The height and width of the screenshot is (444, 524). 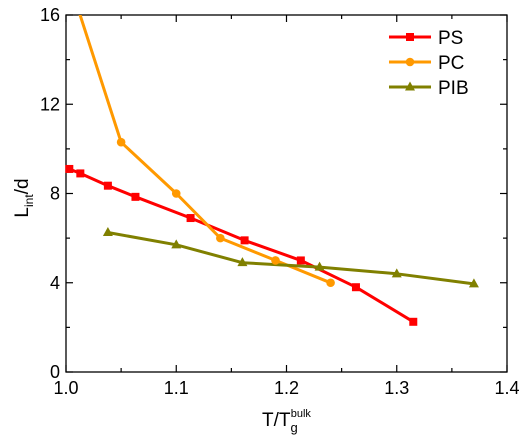 I want to click on legend-label-ps: PS, so click(x=450, y=38).